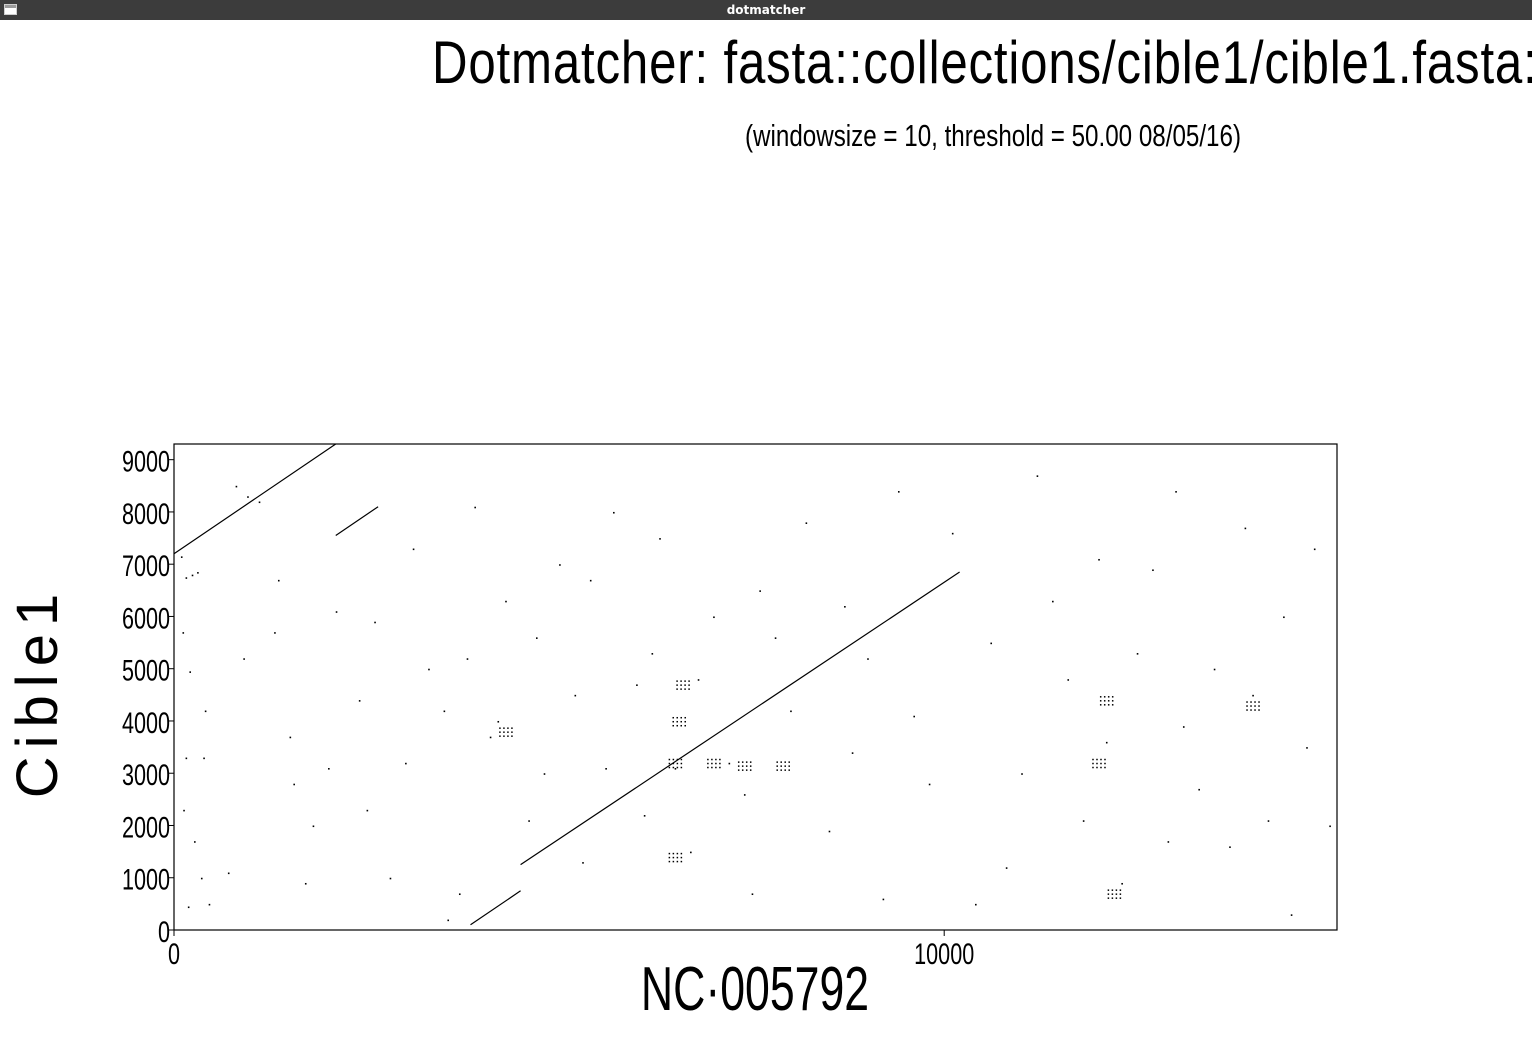 The image size is (1532, 1041). I want to click on y-axis: 0 1000 2000 3000 4000 5000 6000 7000 8000 9000, so click(148, 696).